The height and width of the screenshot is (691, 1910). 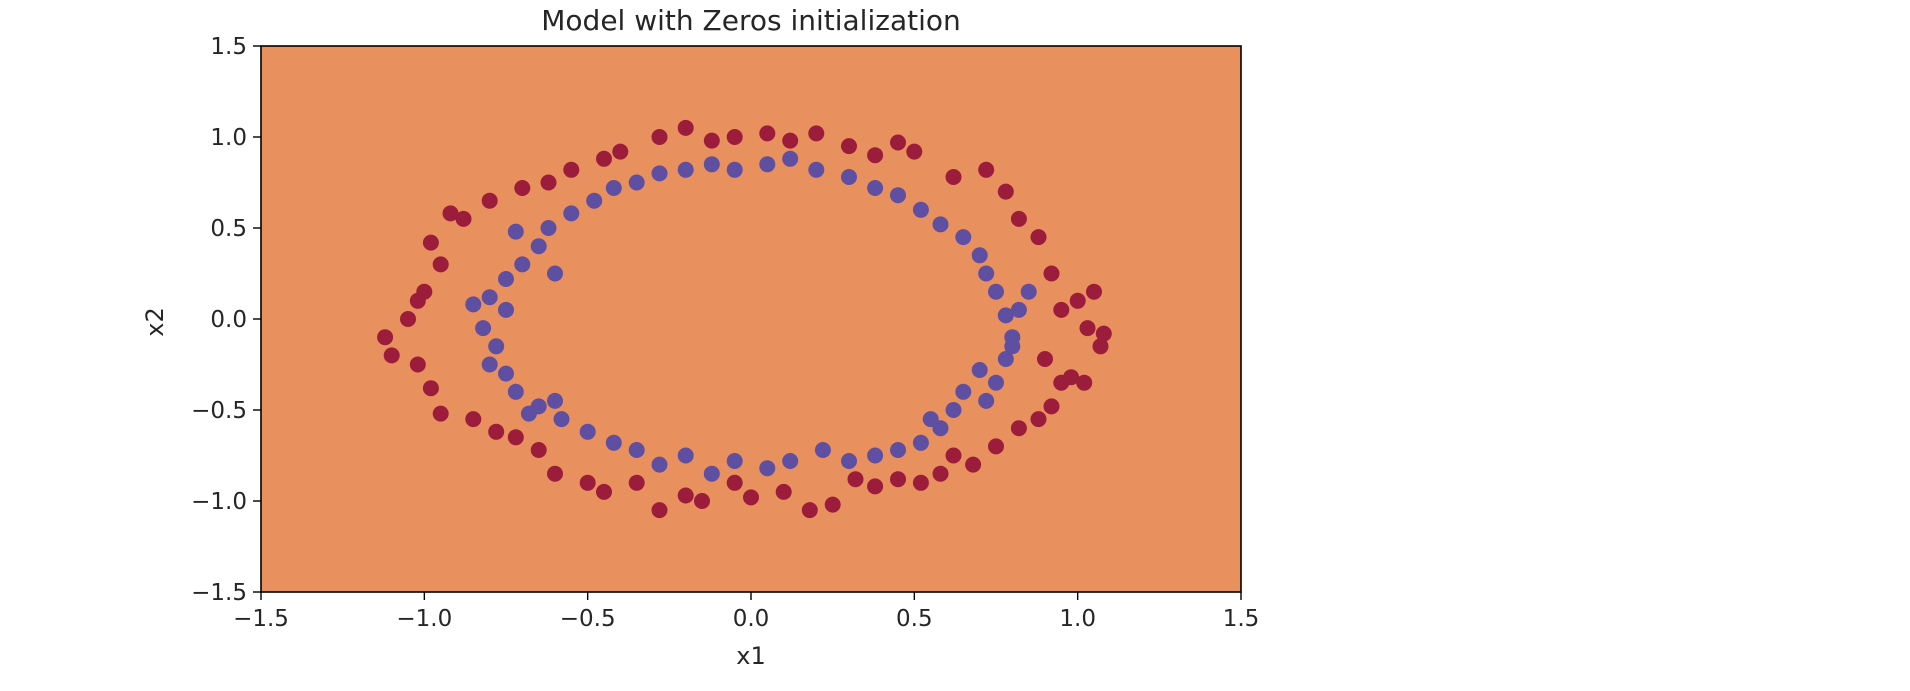 What do you see at coordinates (219, 593) in the screenshot?
I see `y-tick-label: −1.5` at bounding box center [219, 593].